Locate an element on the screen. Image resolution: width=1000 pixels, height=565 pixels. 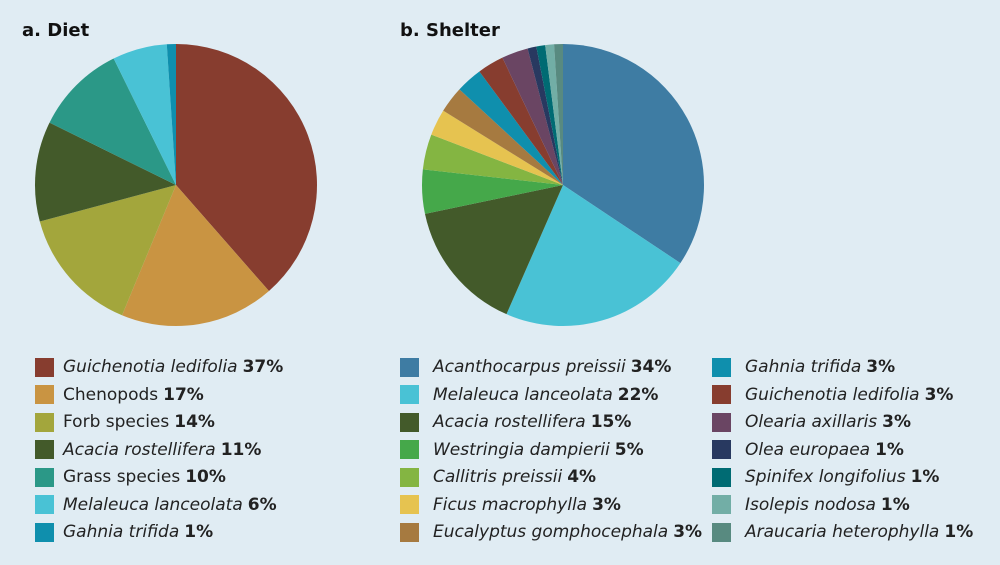
shelter-legend-item: Spinifex longifolius 1% is located at coordinates (825, 477).